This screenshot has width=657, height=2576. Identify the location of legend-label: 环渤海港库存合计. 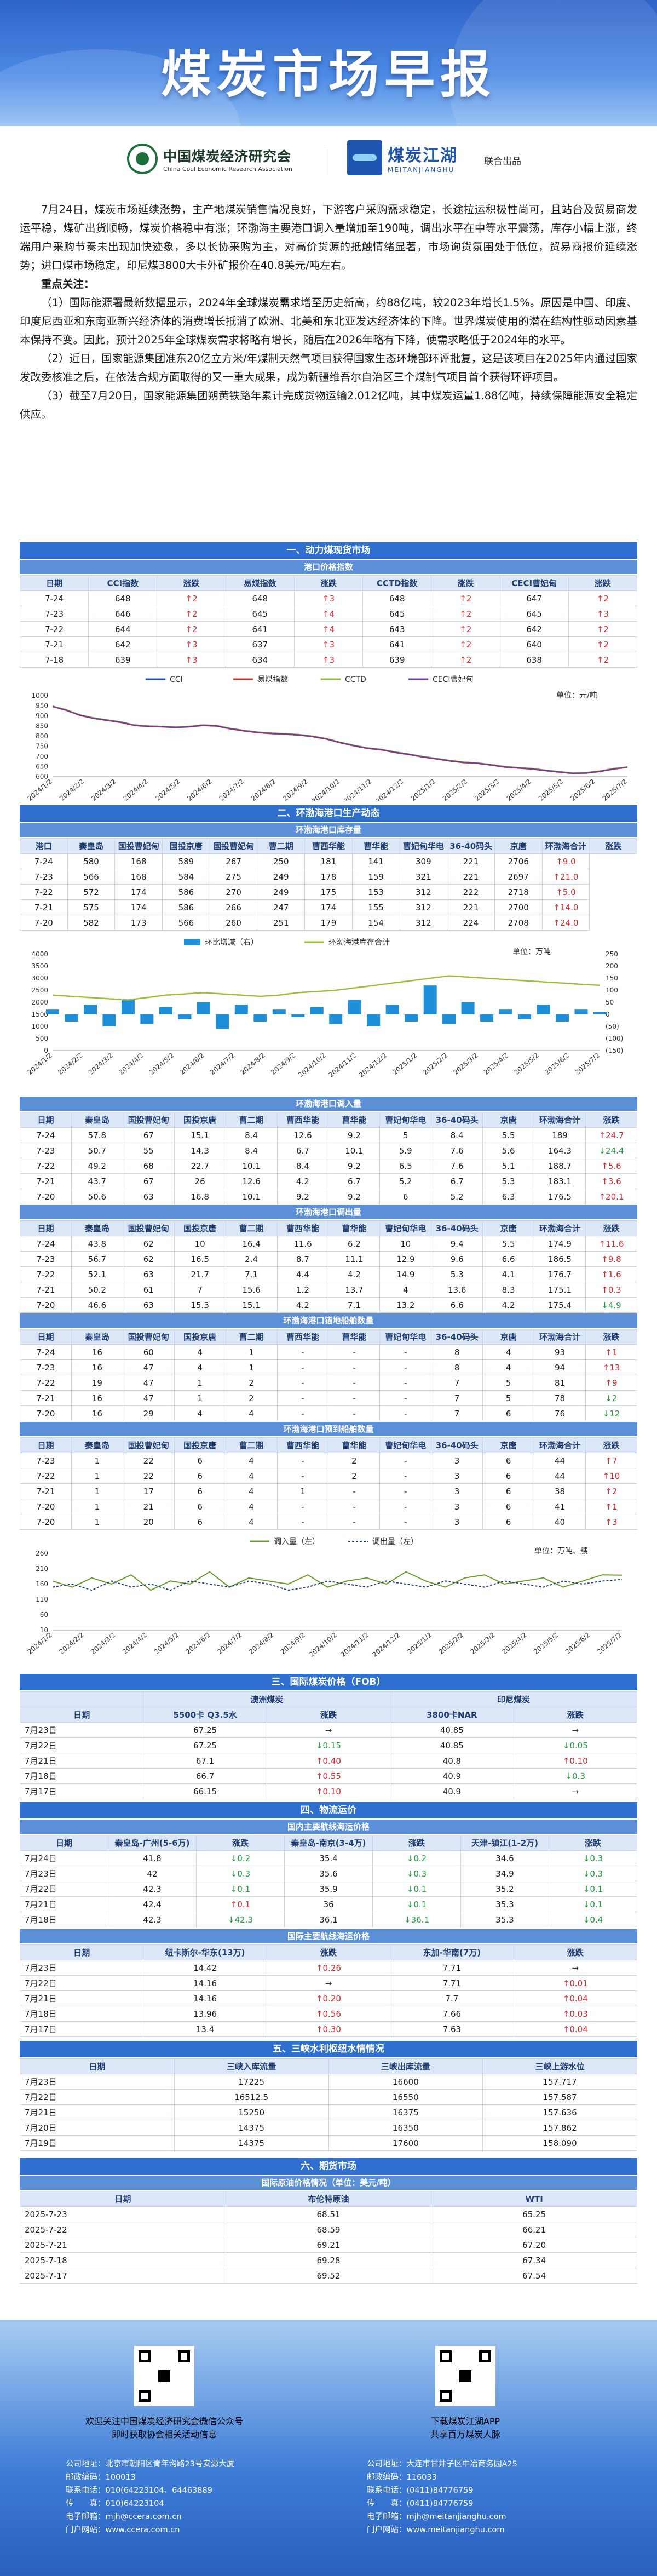
(359, 942).